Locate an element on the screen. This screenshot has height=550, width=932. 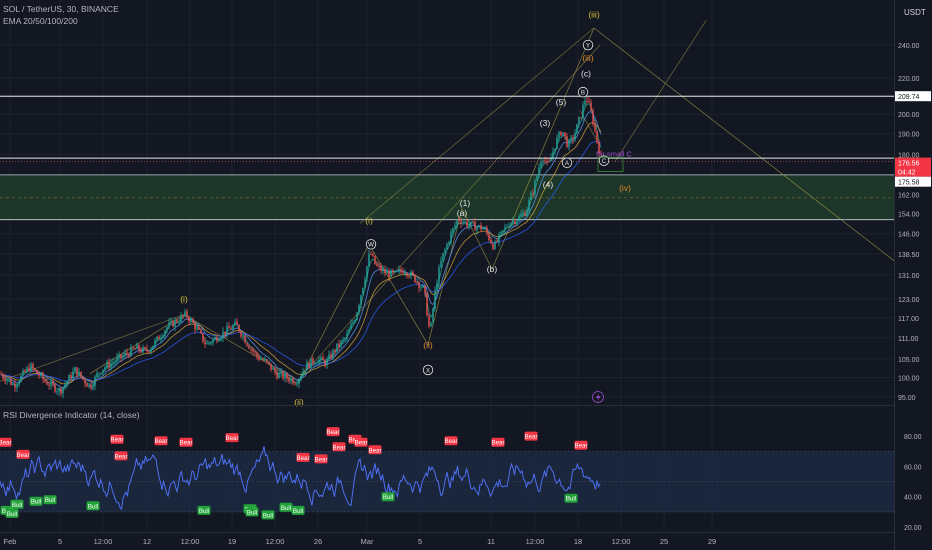
ema-legend: EMA 20/50/100/200 is located at coordinates (40, 21).